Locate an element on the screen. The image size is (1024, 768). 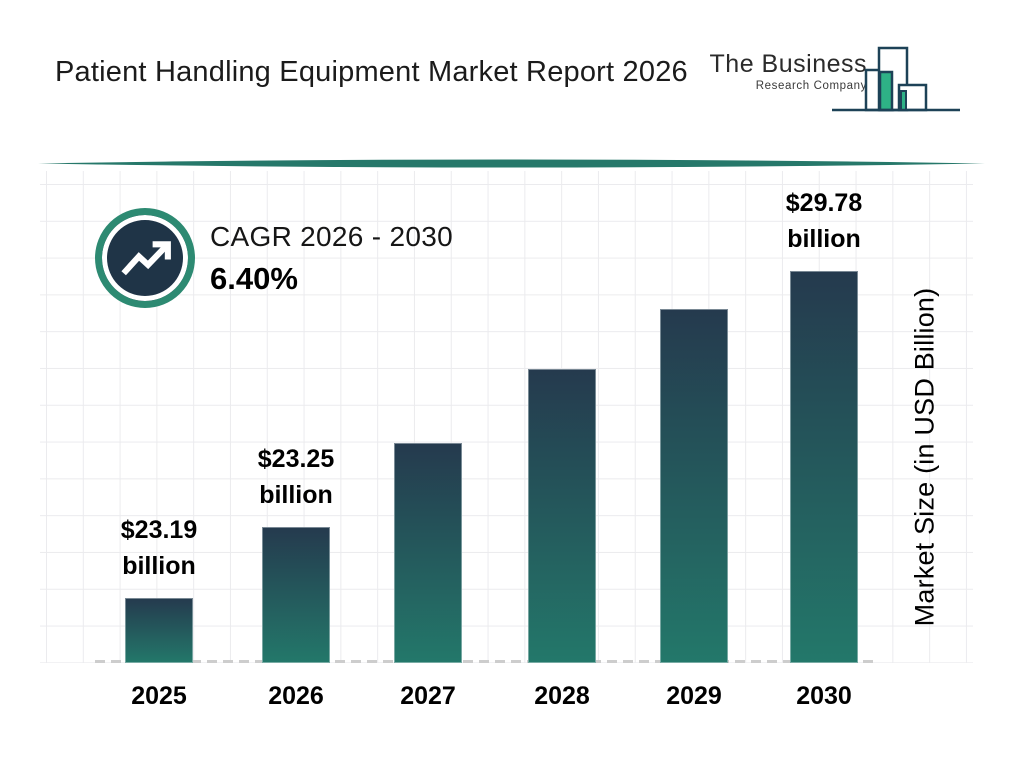
x-tick-2028: 2028 is located at coordinates (562, 696).